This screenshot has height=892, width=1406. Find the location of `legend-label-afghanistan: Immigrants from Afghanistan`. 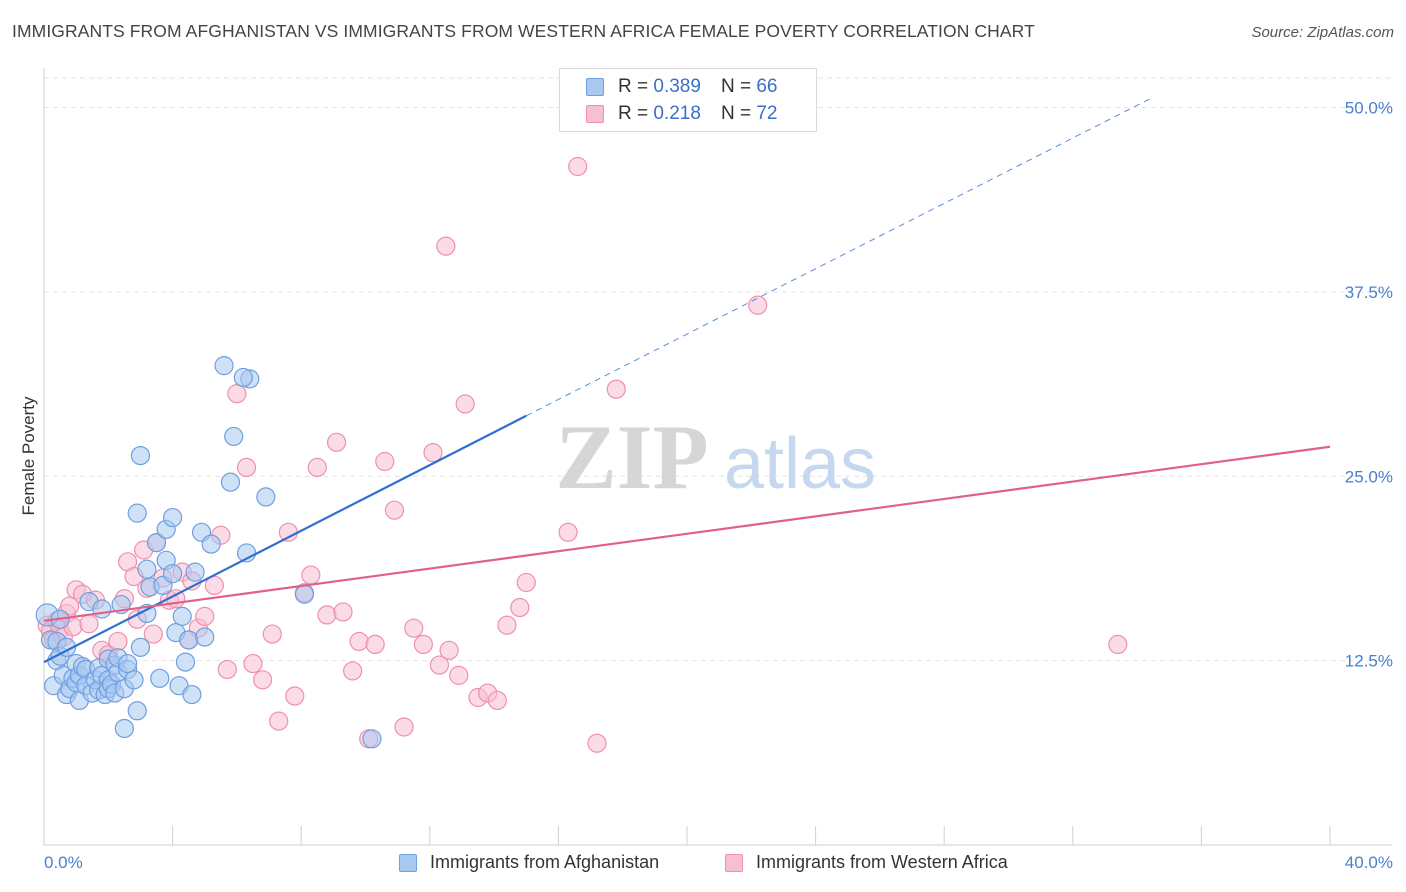

legend-label-afghanistan: Immigrants from Afghanistan is located at coordinates (545, 862).